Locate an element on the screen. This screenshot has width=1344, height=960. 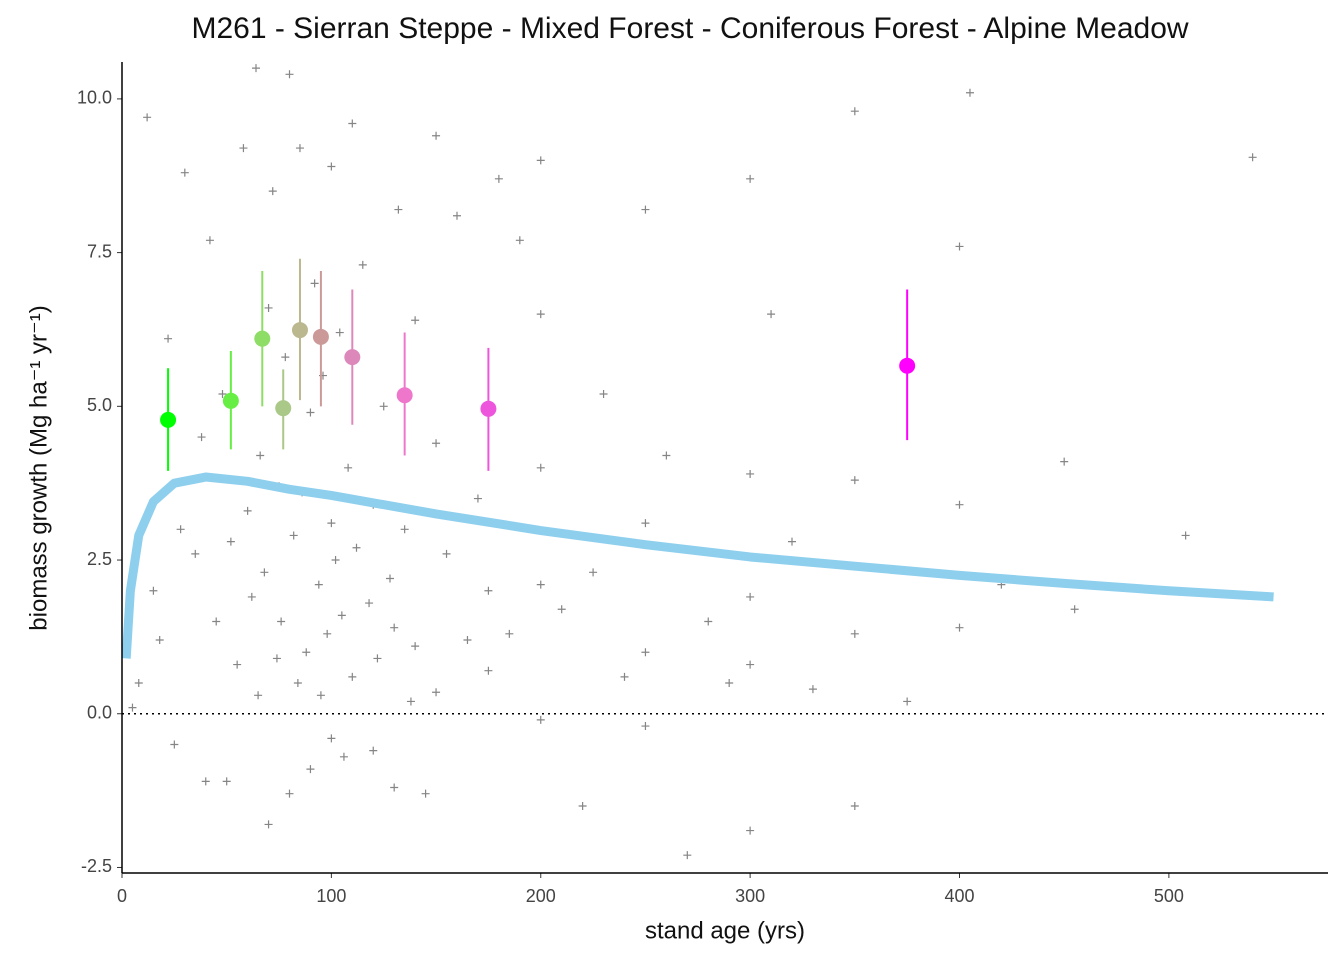
x-tick-label: 200 is located at coordinates (541, 896).